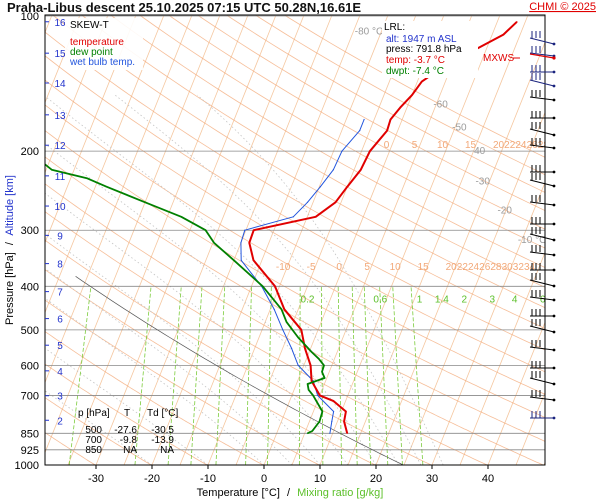 Image resolution: width=600 pixels, height=500 pixels. Describe the element at coordinates (60, 397) in the screenshot. I see `altitude-tick-label: 3` at that location.